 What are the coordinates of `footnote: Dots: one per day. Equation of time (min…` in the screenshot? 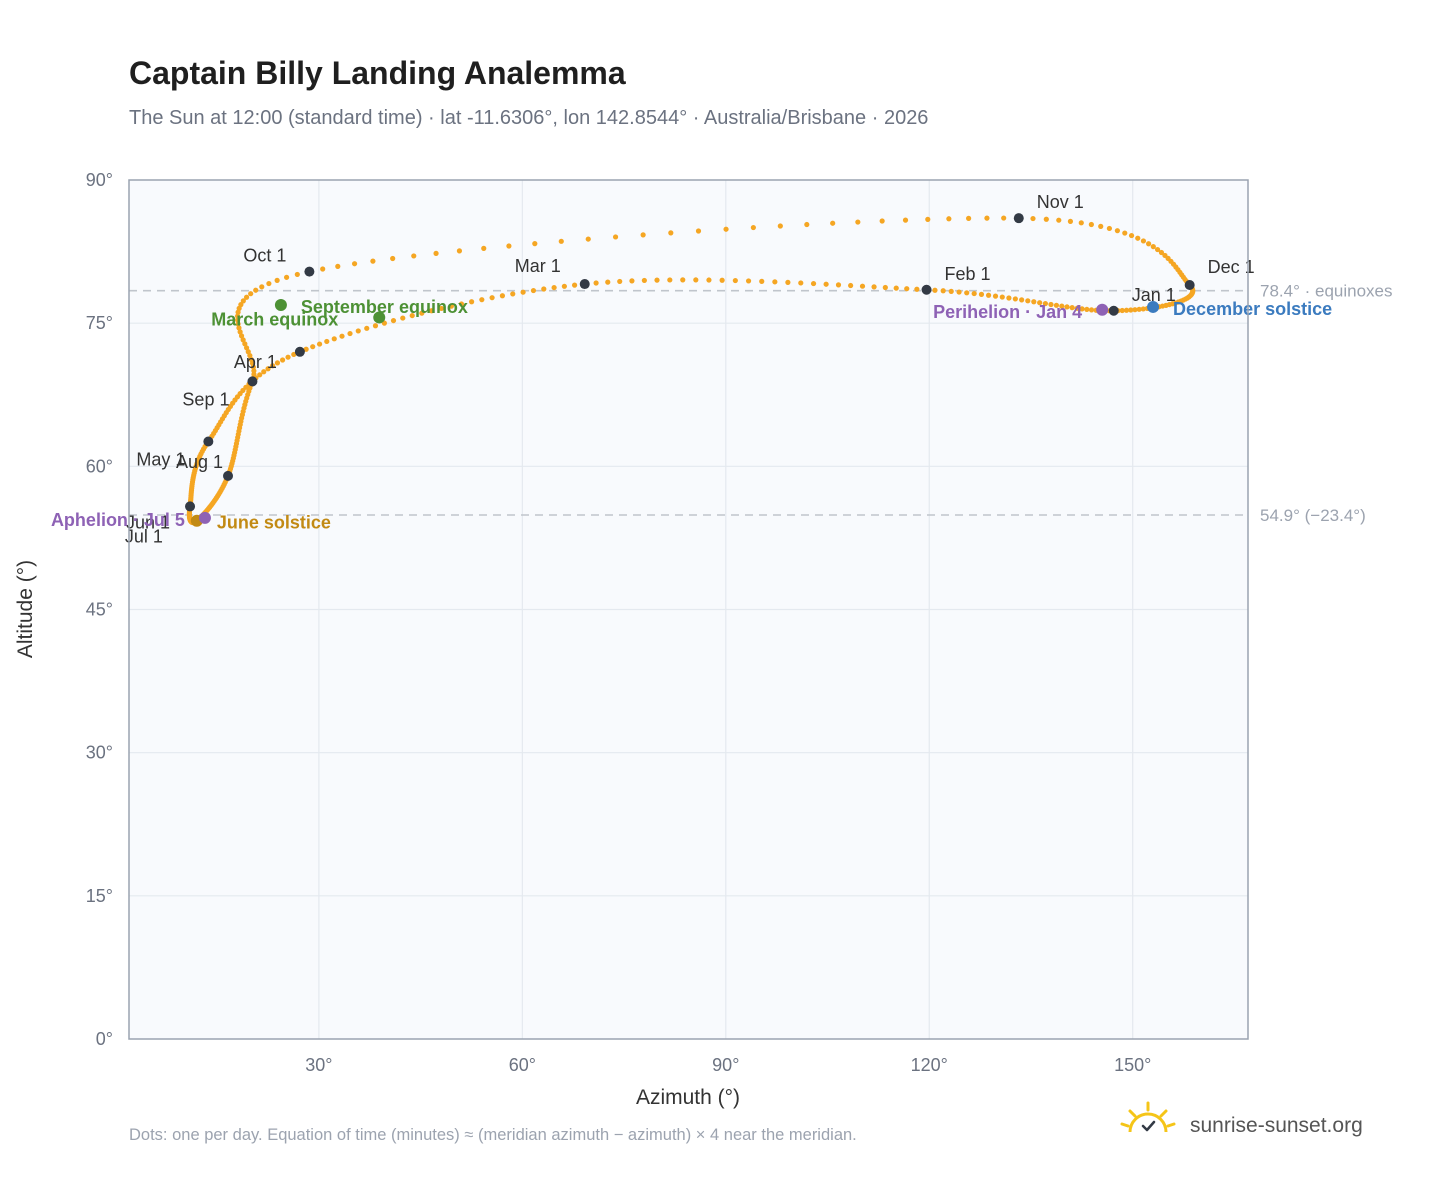 It's located at (493, 1135).